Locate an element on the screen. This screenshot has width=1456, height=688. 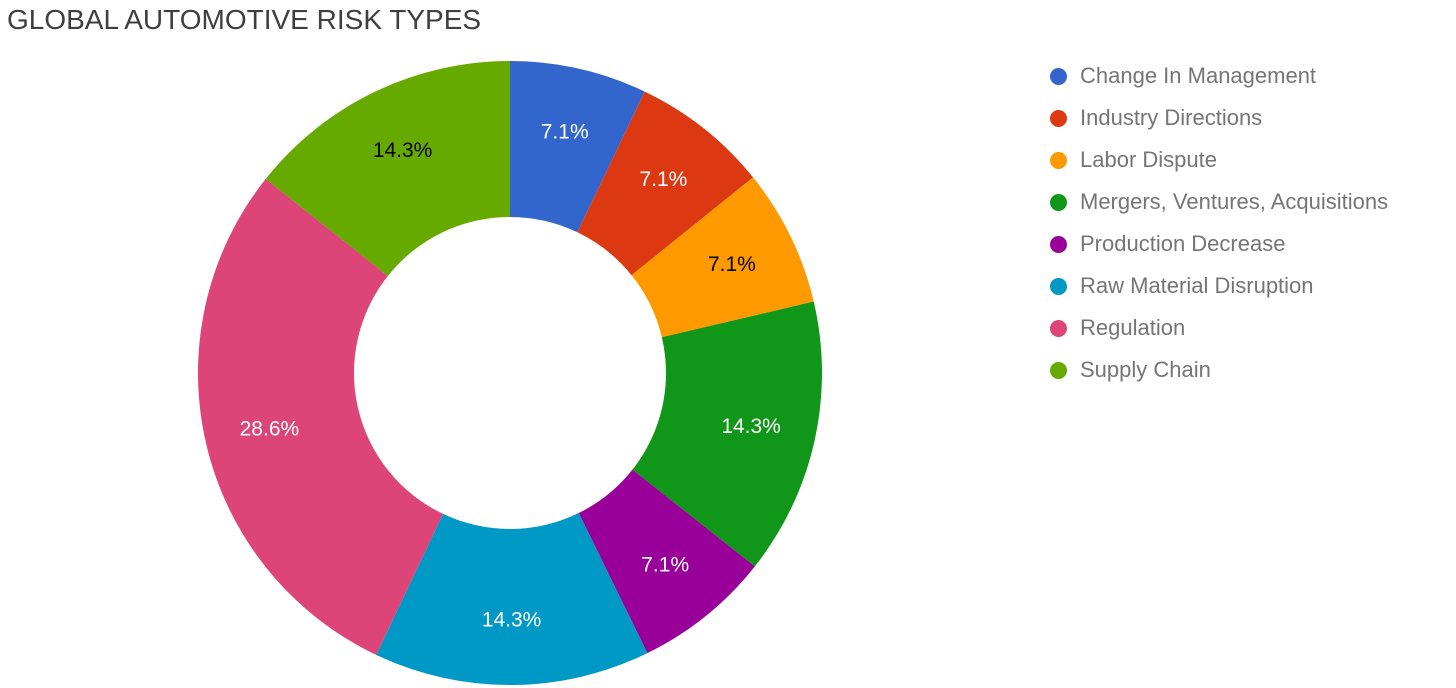
legend-label: Regulation is located at coordinates (1133, 327).